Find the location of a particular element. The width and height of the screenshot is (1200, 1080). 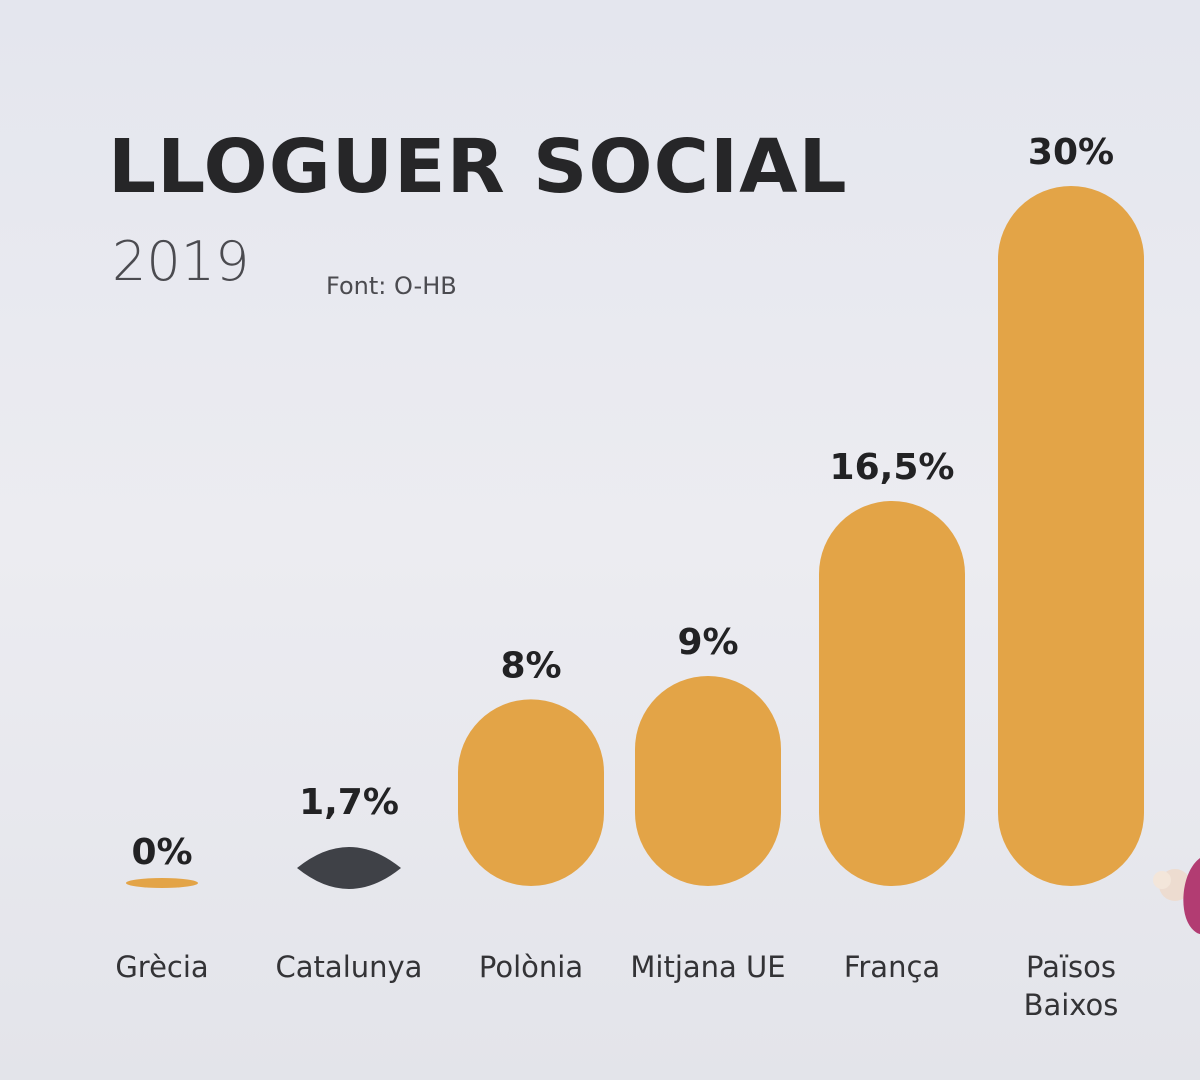

category-label-line: Grècia is located at coordinates (161, 967).